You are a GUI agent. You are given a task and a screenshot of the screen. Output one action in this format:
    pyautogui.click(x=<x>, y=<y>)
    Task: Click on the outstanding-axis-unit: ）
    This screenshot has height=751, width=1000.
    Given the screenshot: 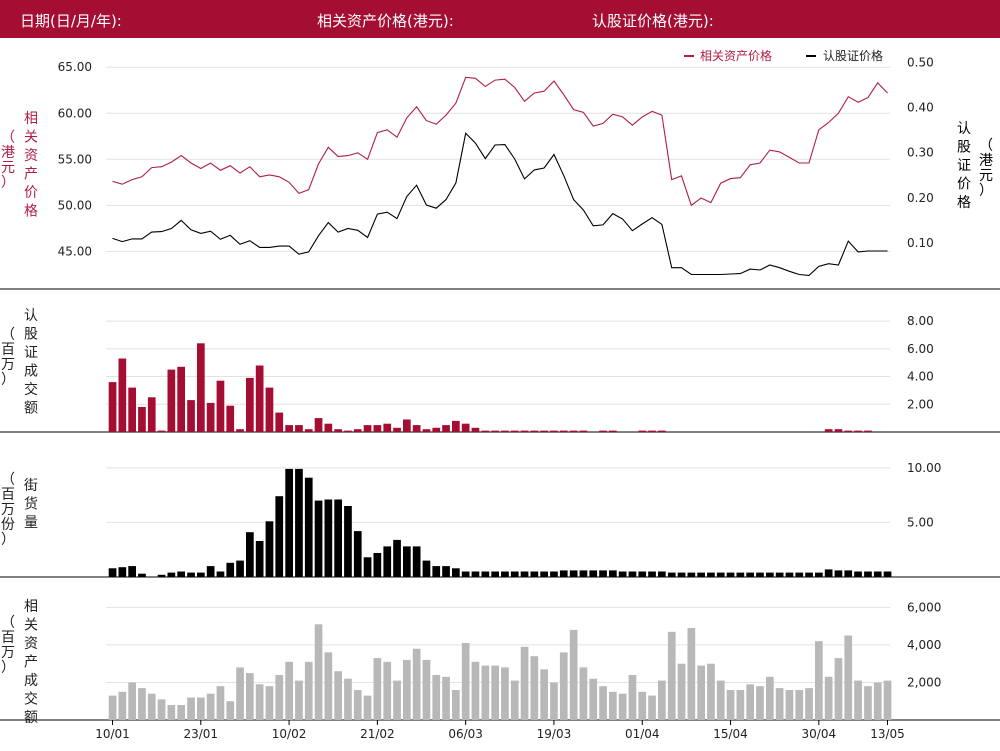 What is the action you would take?
    pyautogui.click(x=8, y=540)
    